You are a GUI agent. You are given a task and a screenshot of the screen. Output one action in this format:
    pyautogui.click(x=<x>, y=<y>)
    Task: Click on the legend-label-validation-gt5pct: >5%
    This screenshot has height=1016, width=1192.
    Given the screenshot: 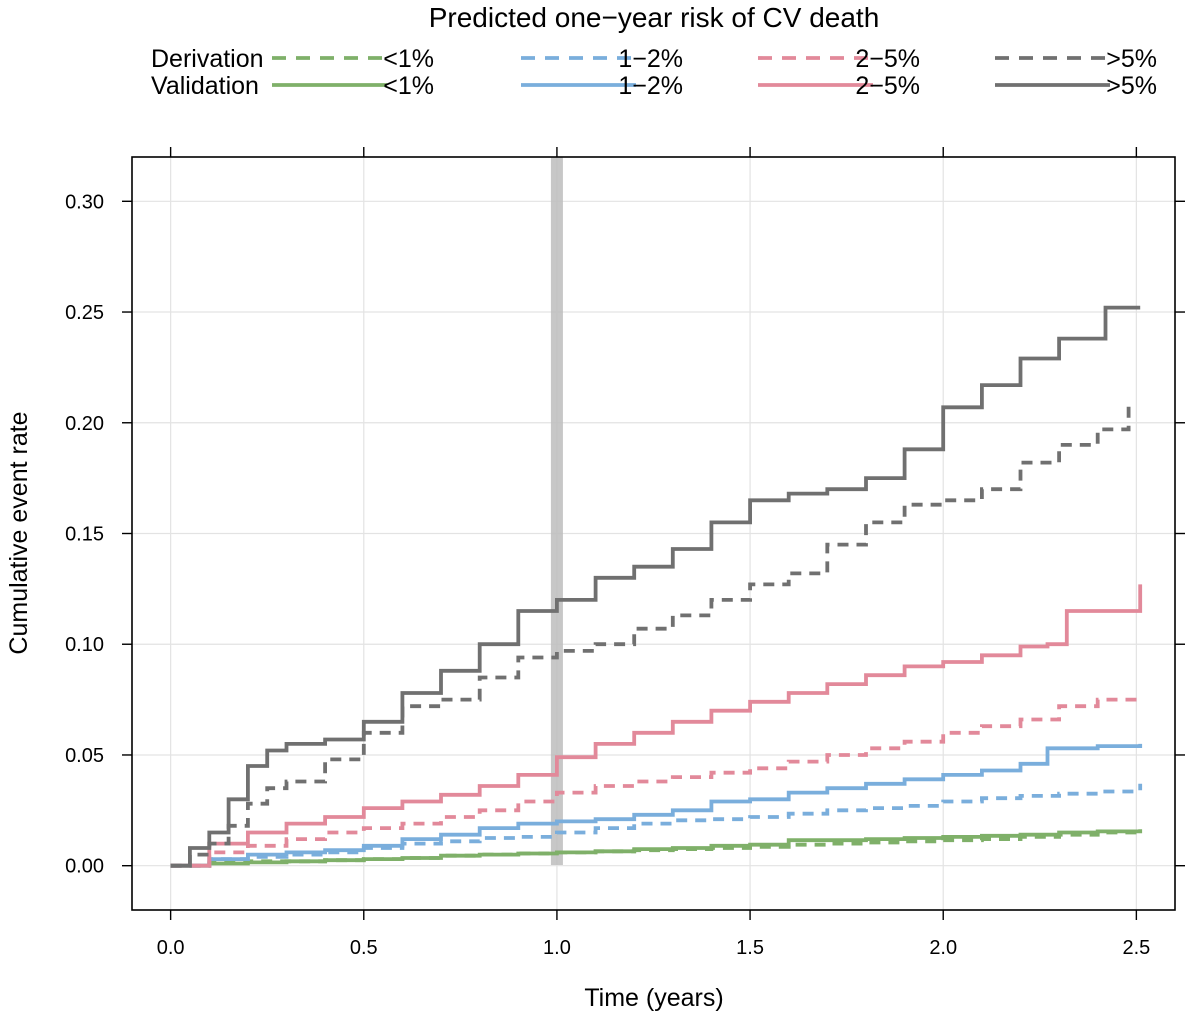 What is the action you would take?
    pyautogui.click(x=1131, y=86)
    